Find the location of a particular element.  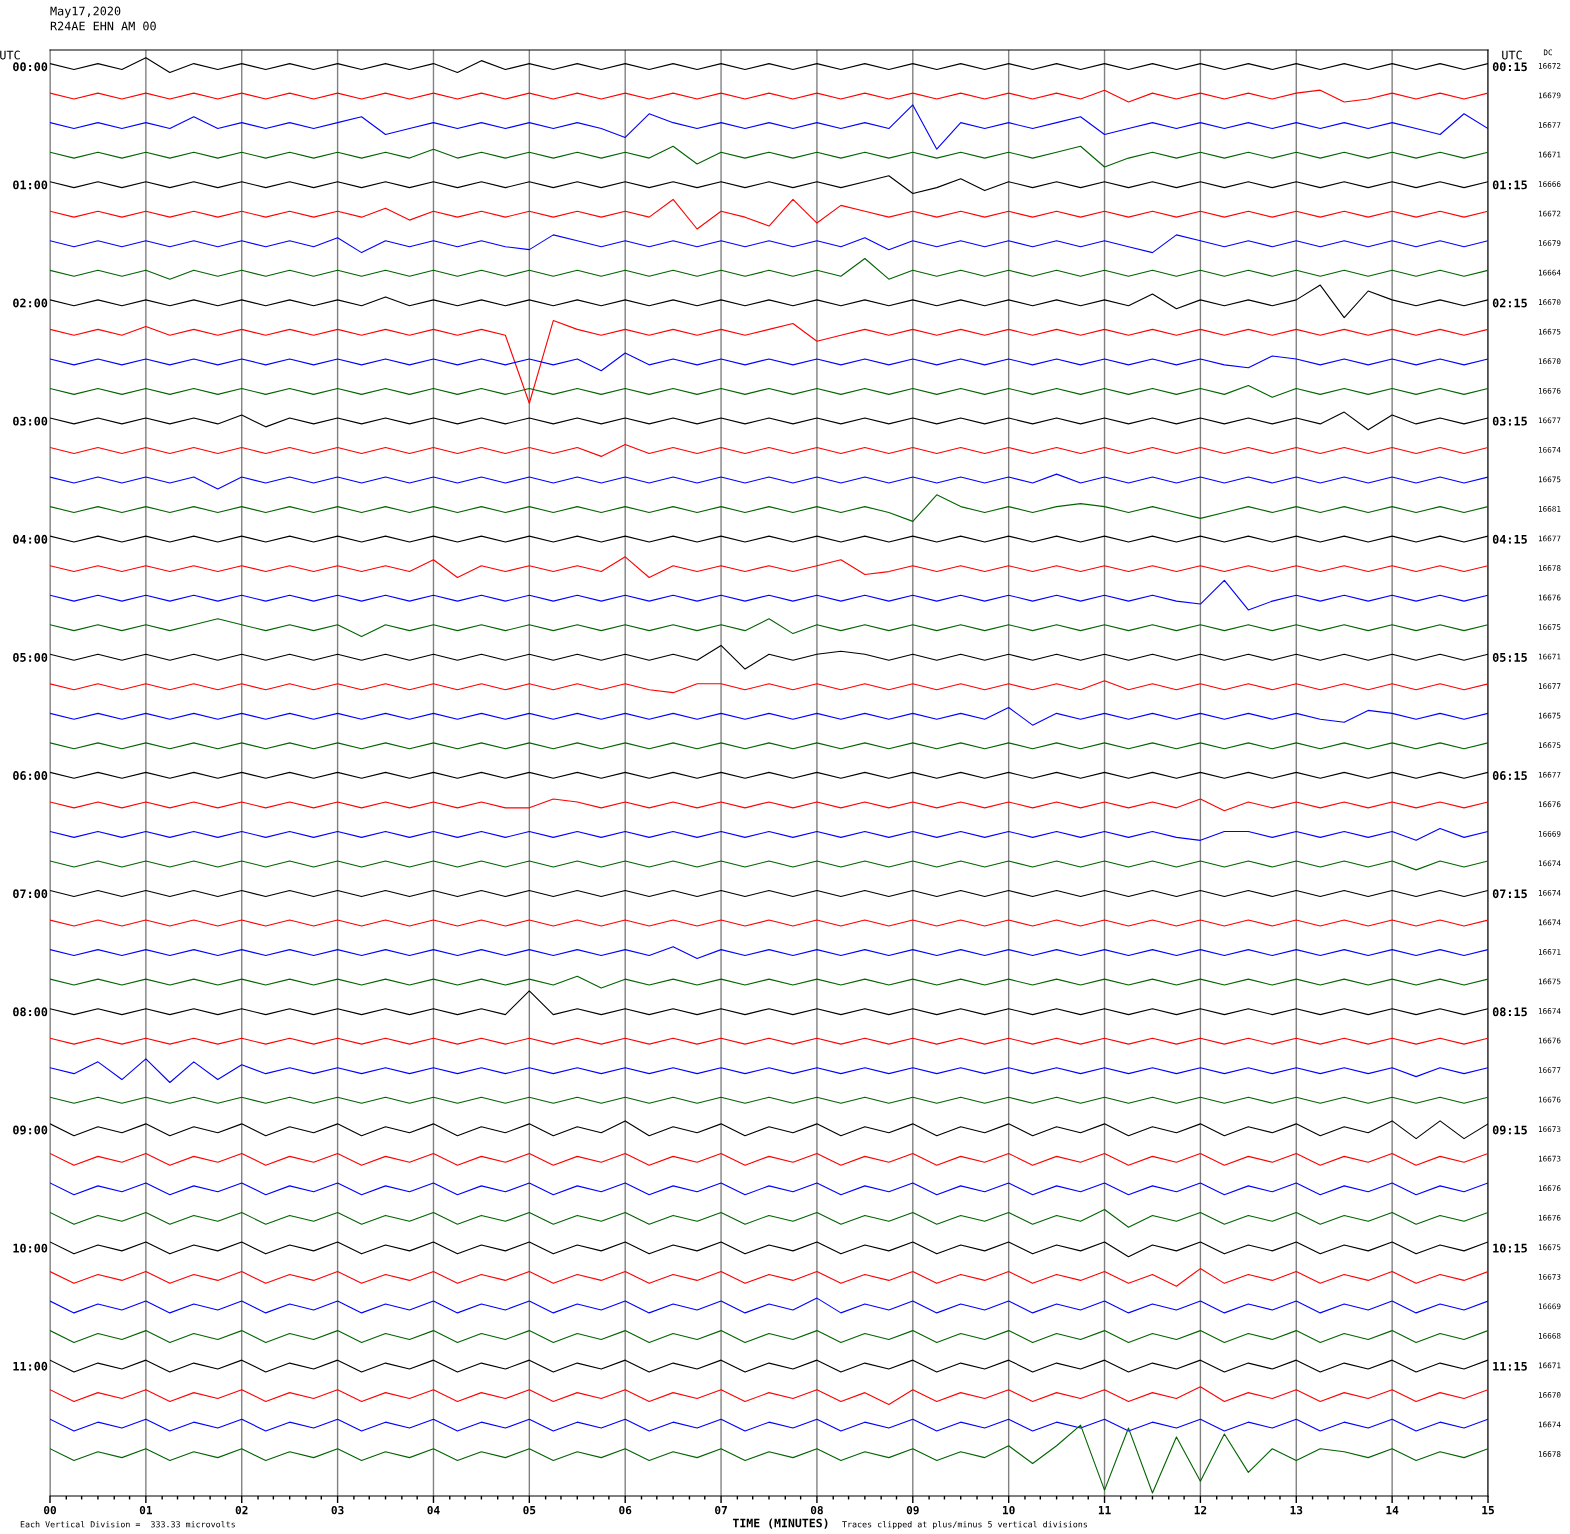

chart-title: May17,2020 is located at coordinates (85, 12).